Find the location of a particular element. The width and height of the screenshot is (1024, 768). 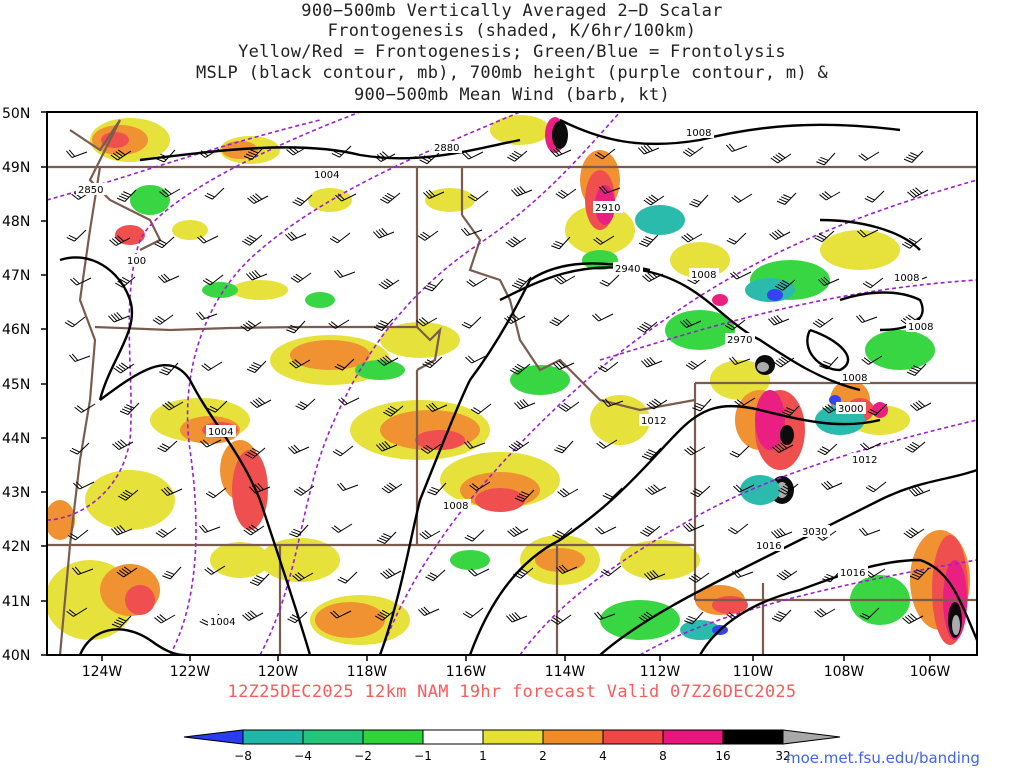

isobar-label: 1016 is located at coordinates (769, 545).